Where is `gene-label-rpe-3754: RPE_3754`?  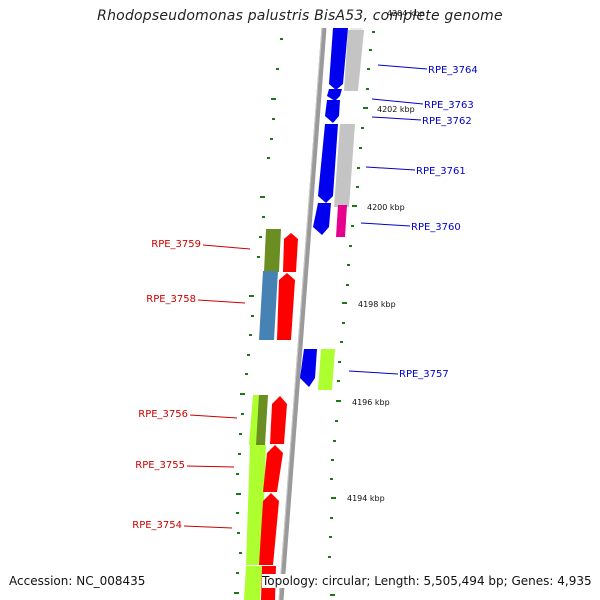 gene-label-rpe-3754: RPE_3754 is located at coordinates (157, 525).